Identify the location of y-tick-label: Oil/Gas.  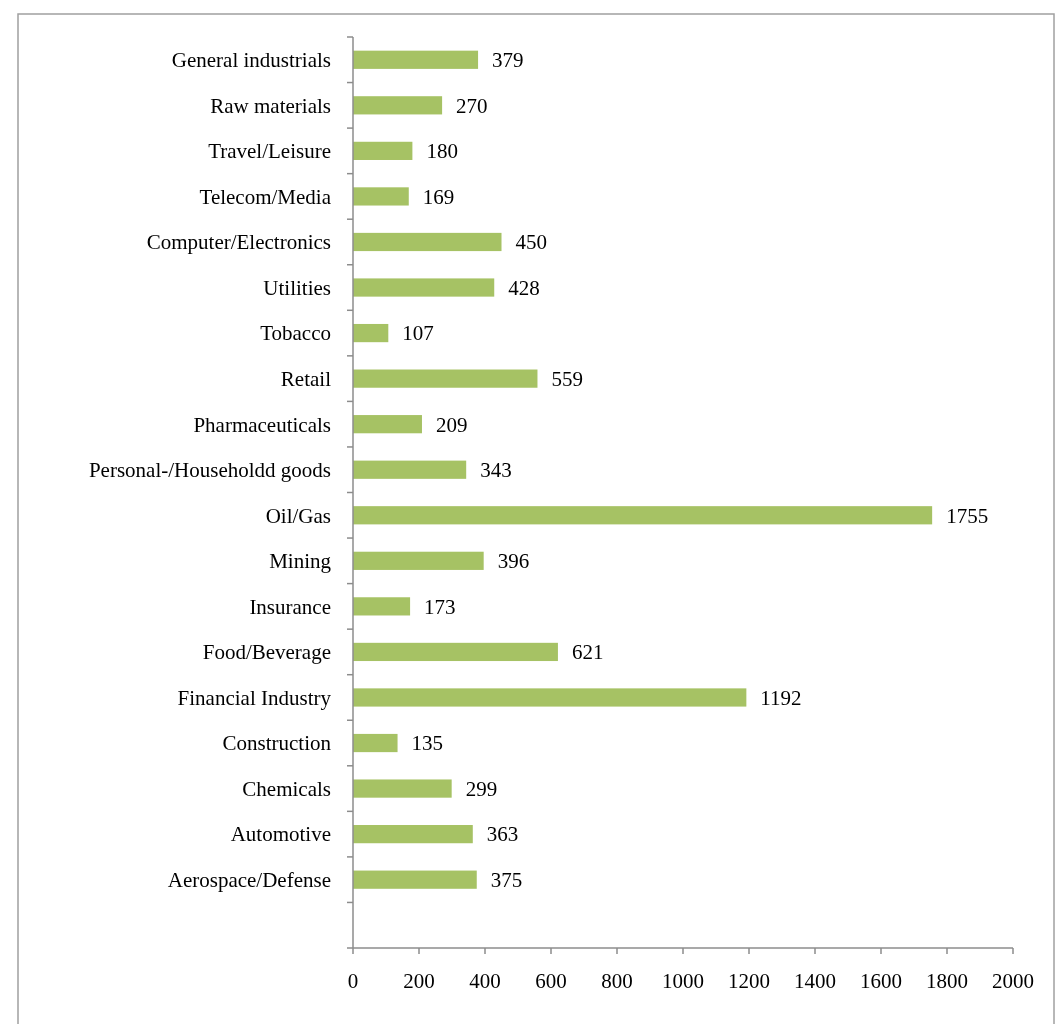
(298, 515).